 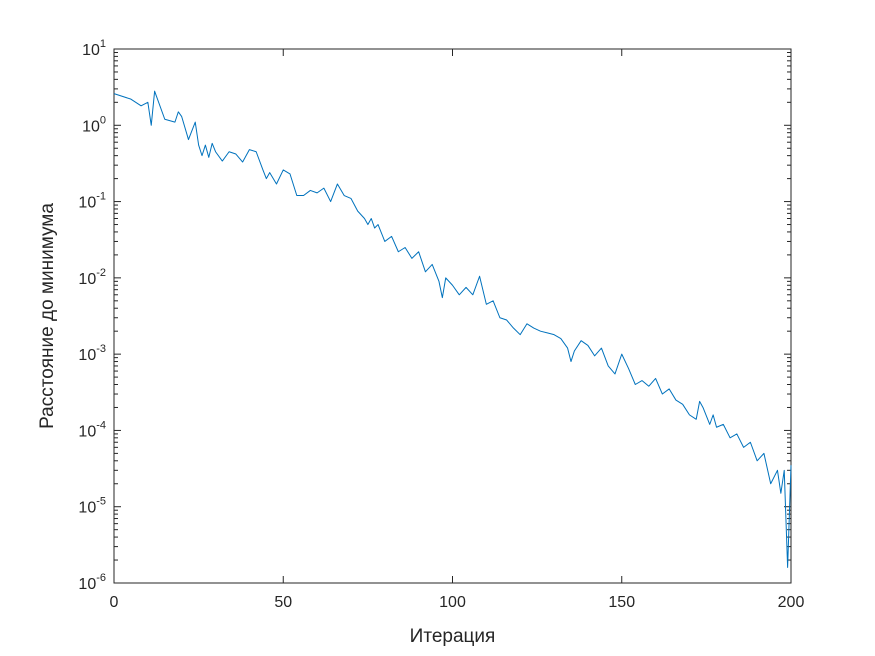 I want to click on y-tick-label-exponent: -3, so click(x=101, y=349).